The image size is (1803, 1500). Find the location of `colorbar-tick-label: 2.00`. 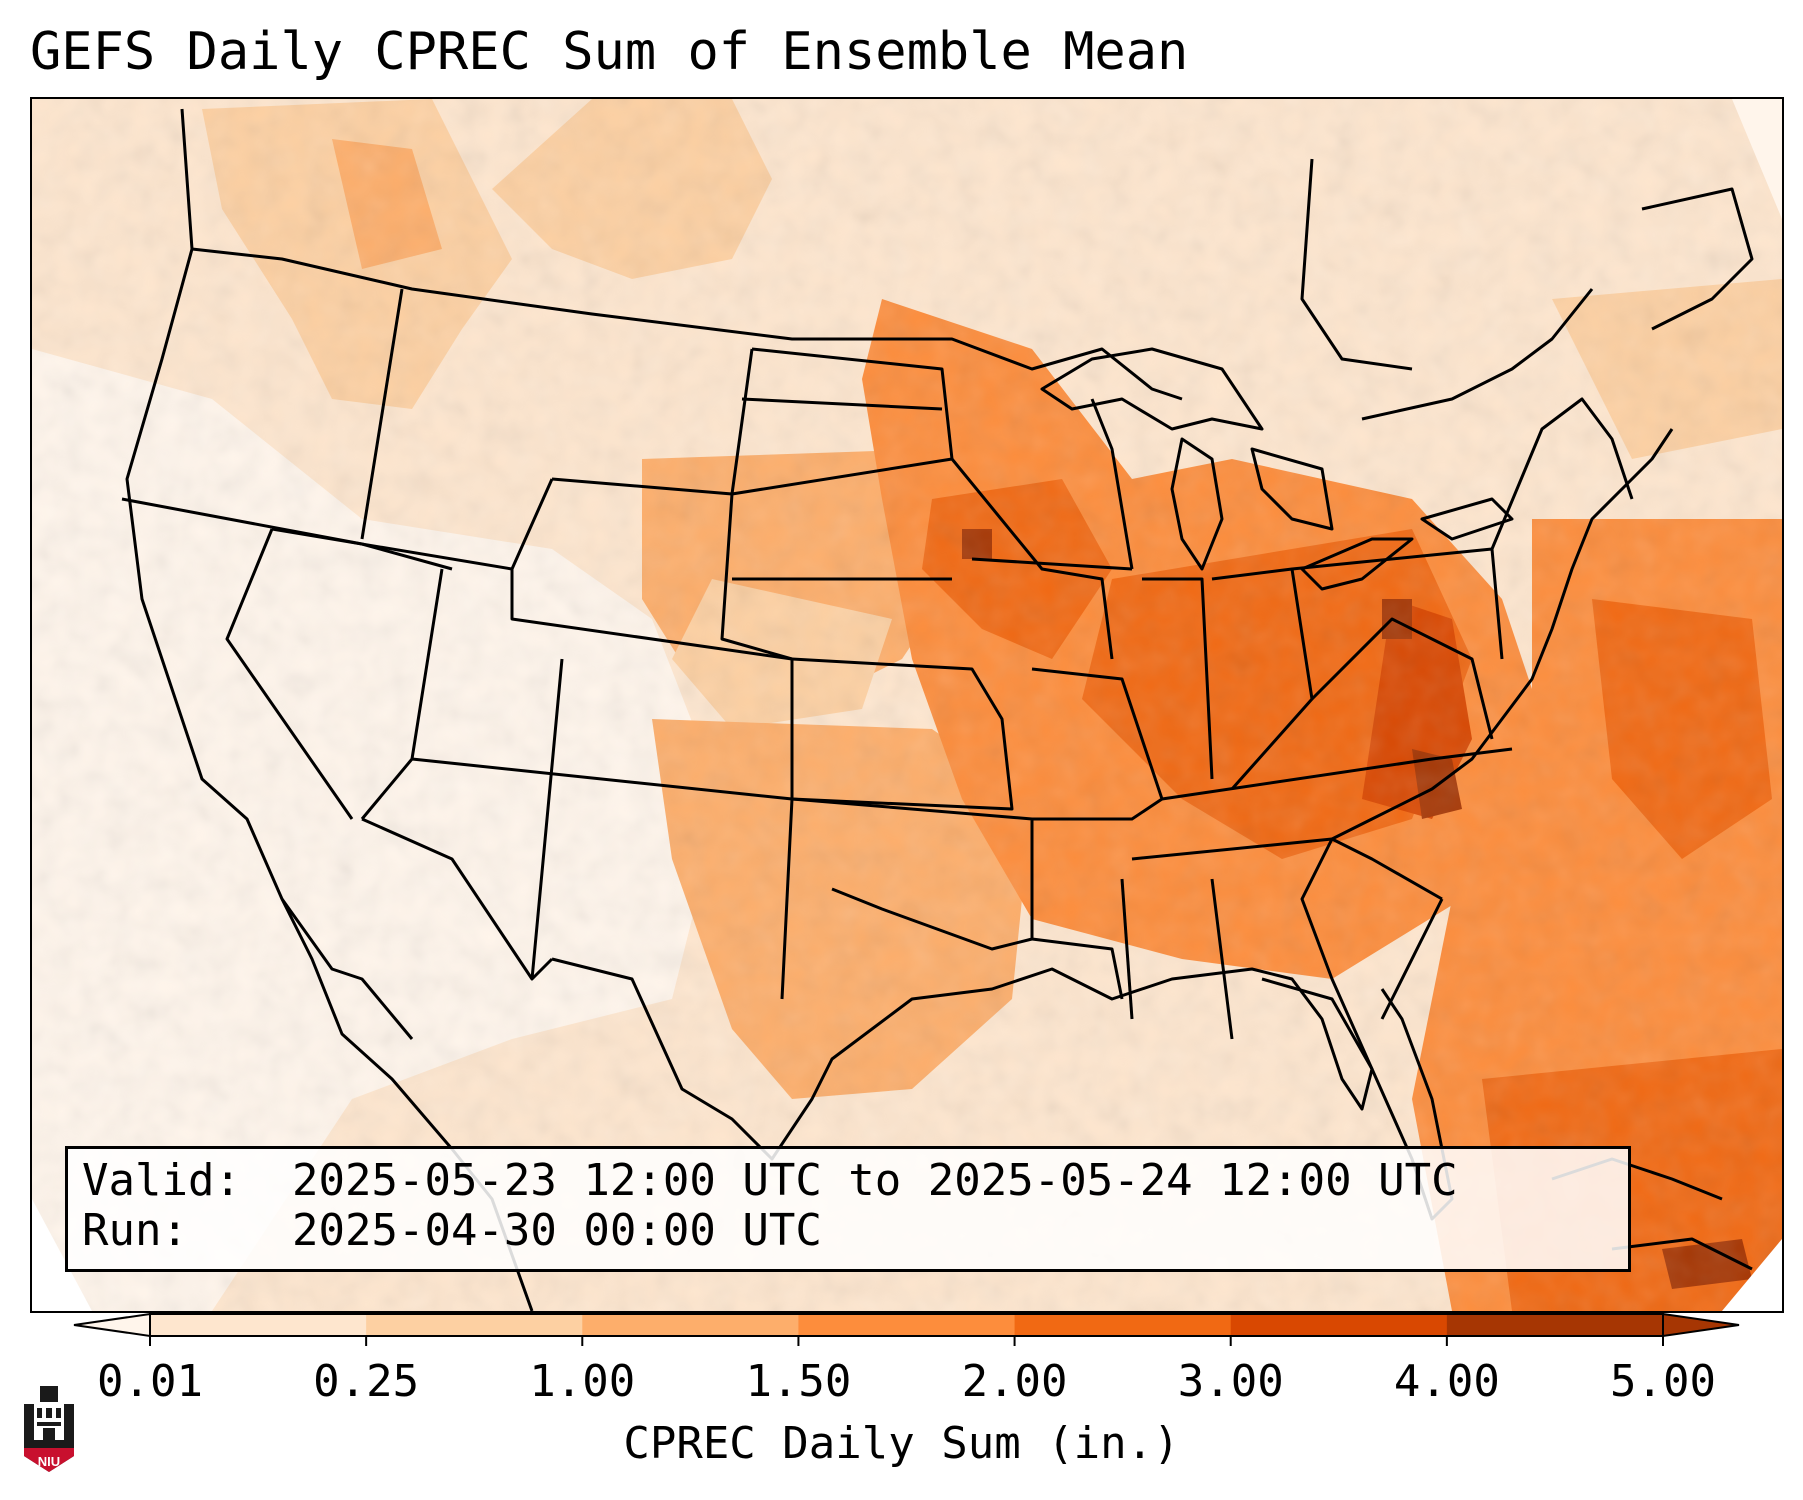

colorbar-tick-label: 2.00 is located at coordinates (1014, 1381).